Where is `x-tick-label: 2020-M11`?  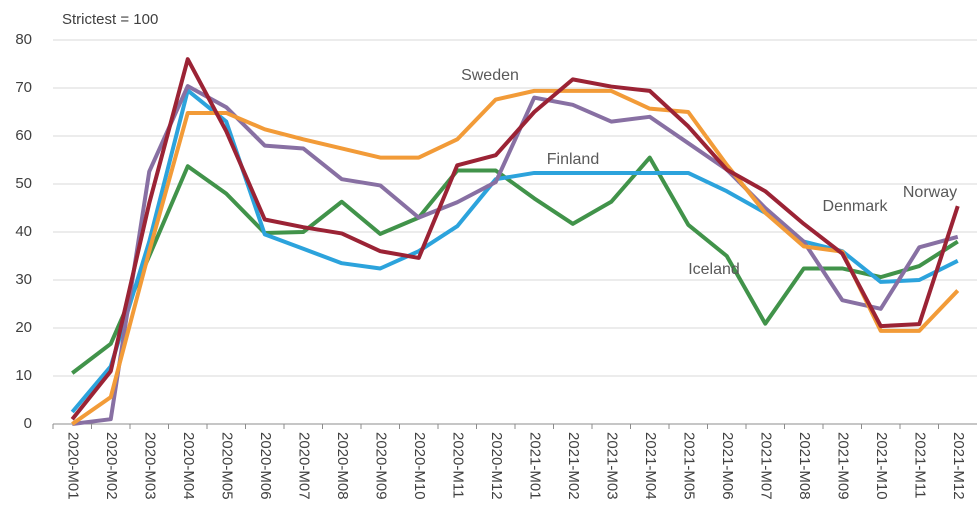
x-tick-label: 2020-M11 is located at coordinates (457, 465).